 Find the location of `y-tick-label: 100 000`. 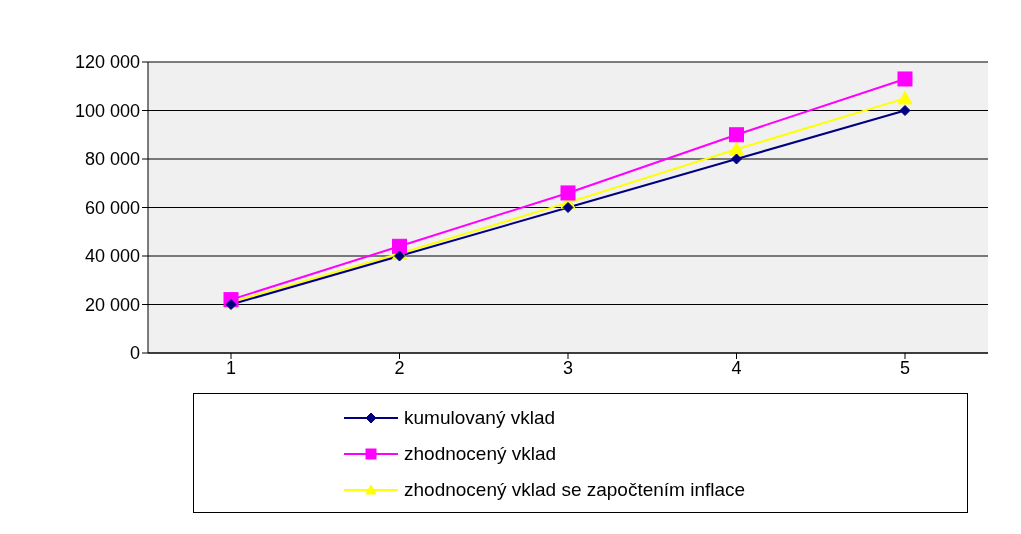

y-tick-label: 100 000 is located at coordinates (107, 110).